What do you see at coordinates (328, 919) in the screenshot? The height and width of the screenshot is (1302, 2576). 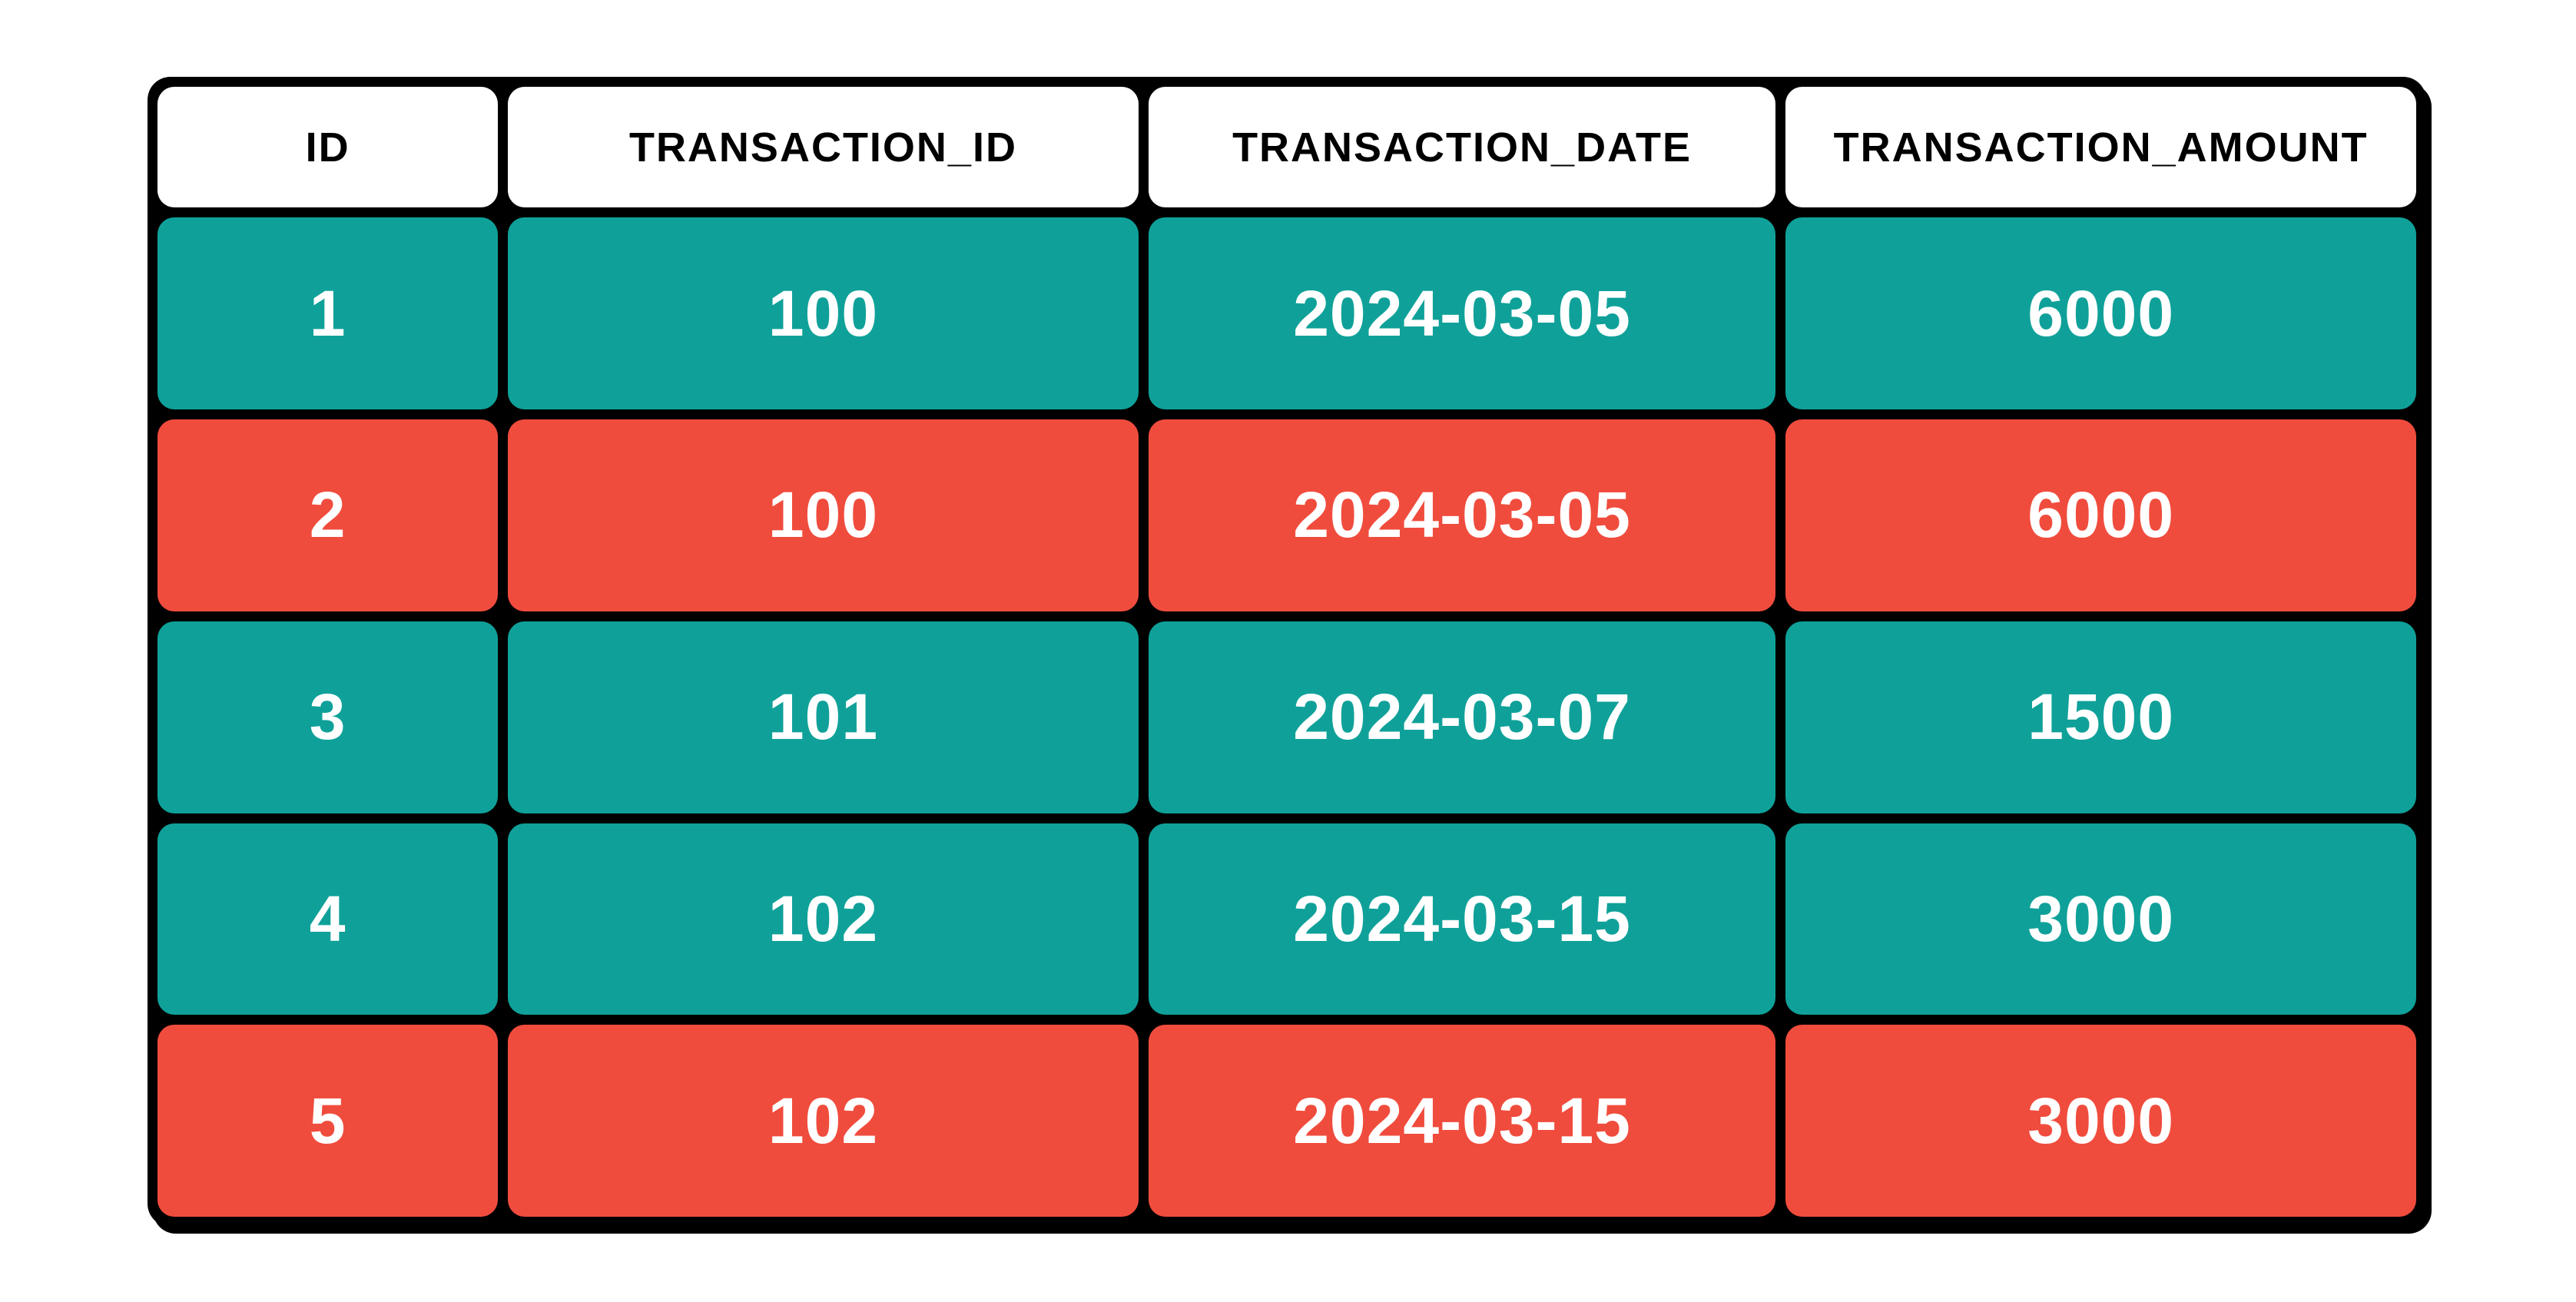 I see `cell-id: 4` at bounding box center [328, 919].